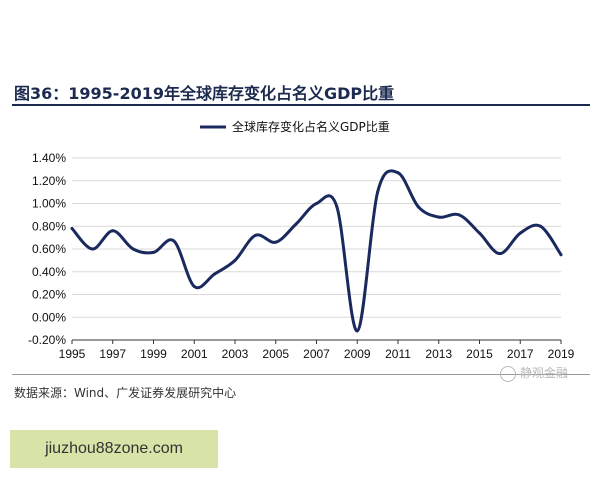 Image resolution: width=600 pixels, height=480 pixels. What do you see at coordinates (49, 158) in the screenshot?
I see `y-tick-label: 1.40%` at bounding box center [49, 158].